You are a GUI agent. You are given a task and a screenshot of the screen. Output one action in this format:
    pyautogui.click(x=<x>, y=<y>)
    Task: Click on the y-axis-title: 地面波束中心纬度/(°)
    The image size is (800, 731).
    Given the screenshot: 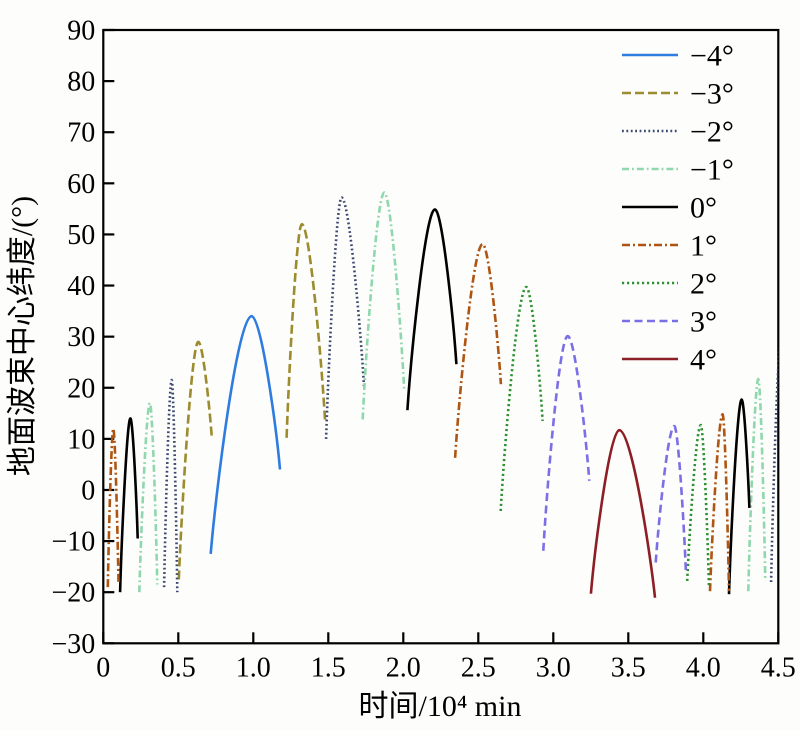 What is the action you would take?
    pyautogui.click(x=22, y=336)
    